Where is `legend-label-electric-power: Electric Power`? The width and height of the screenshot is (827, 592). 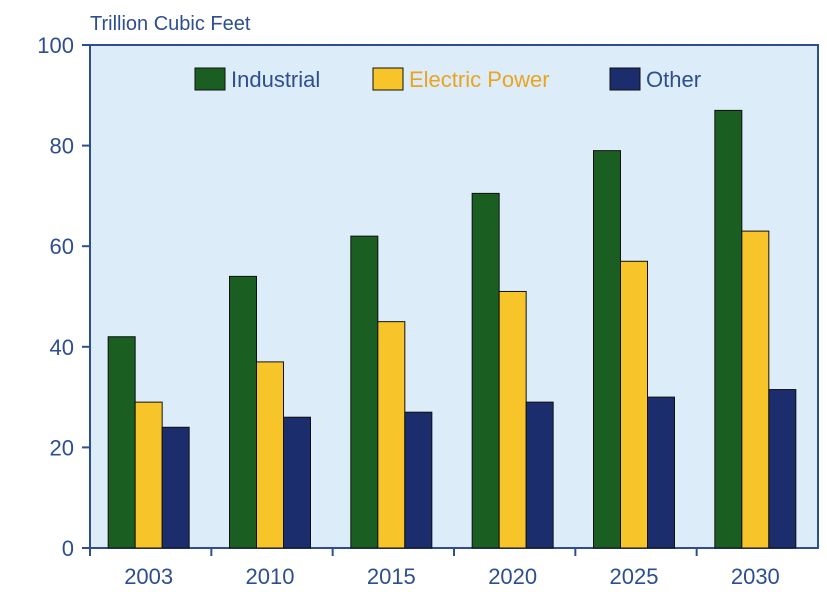
legend-label-electric-power: Electric Power is located at coordinates (479, 79).